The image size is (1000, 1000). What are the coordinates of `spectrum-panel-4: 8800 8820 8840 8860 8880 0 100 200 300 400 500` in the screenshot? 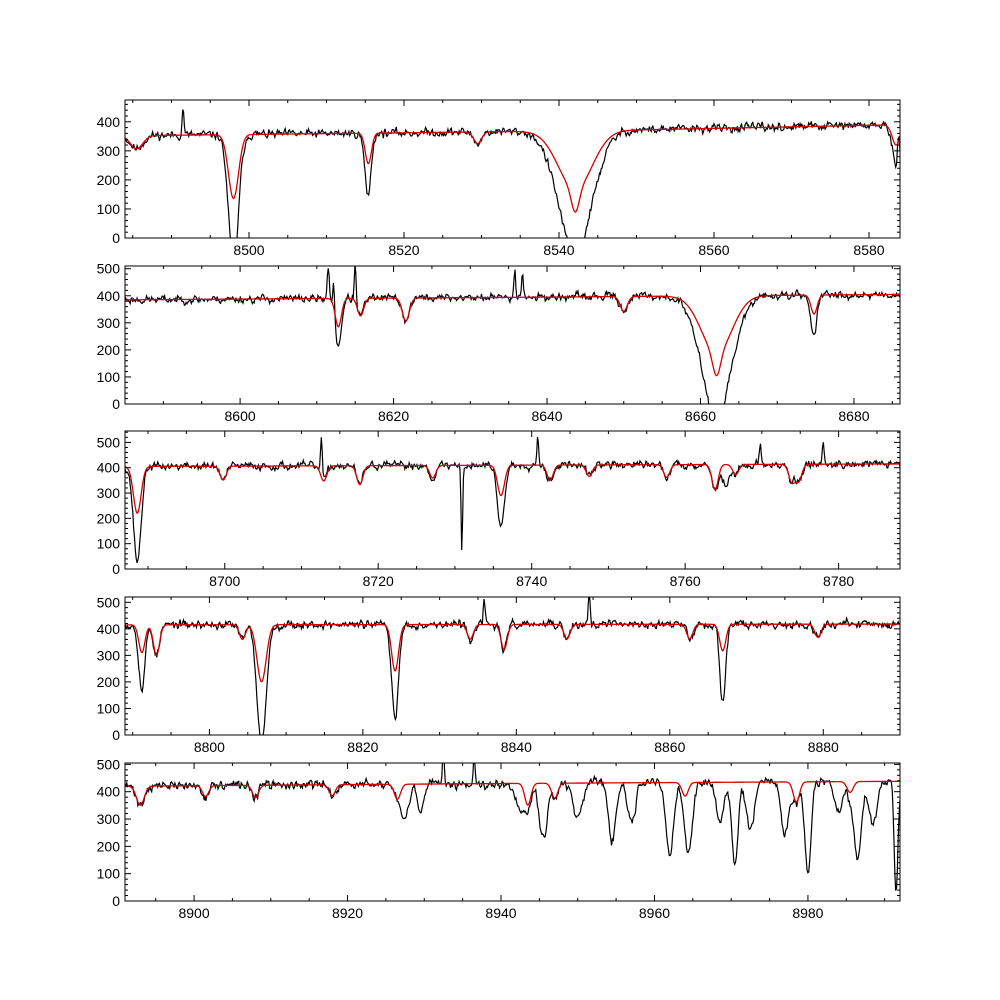 It's located at (499, 674).